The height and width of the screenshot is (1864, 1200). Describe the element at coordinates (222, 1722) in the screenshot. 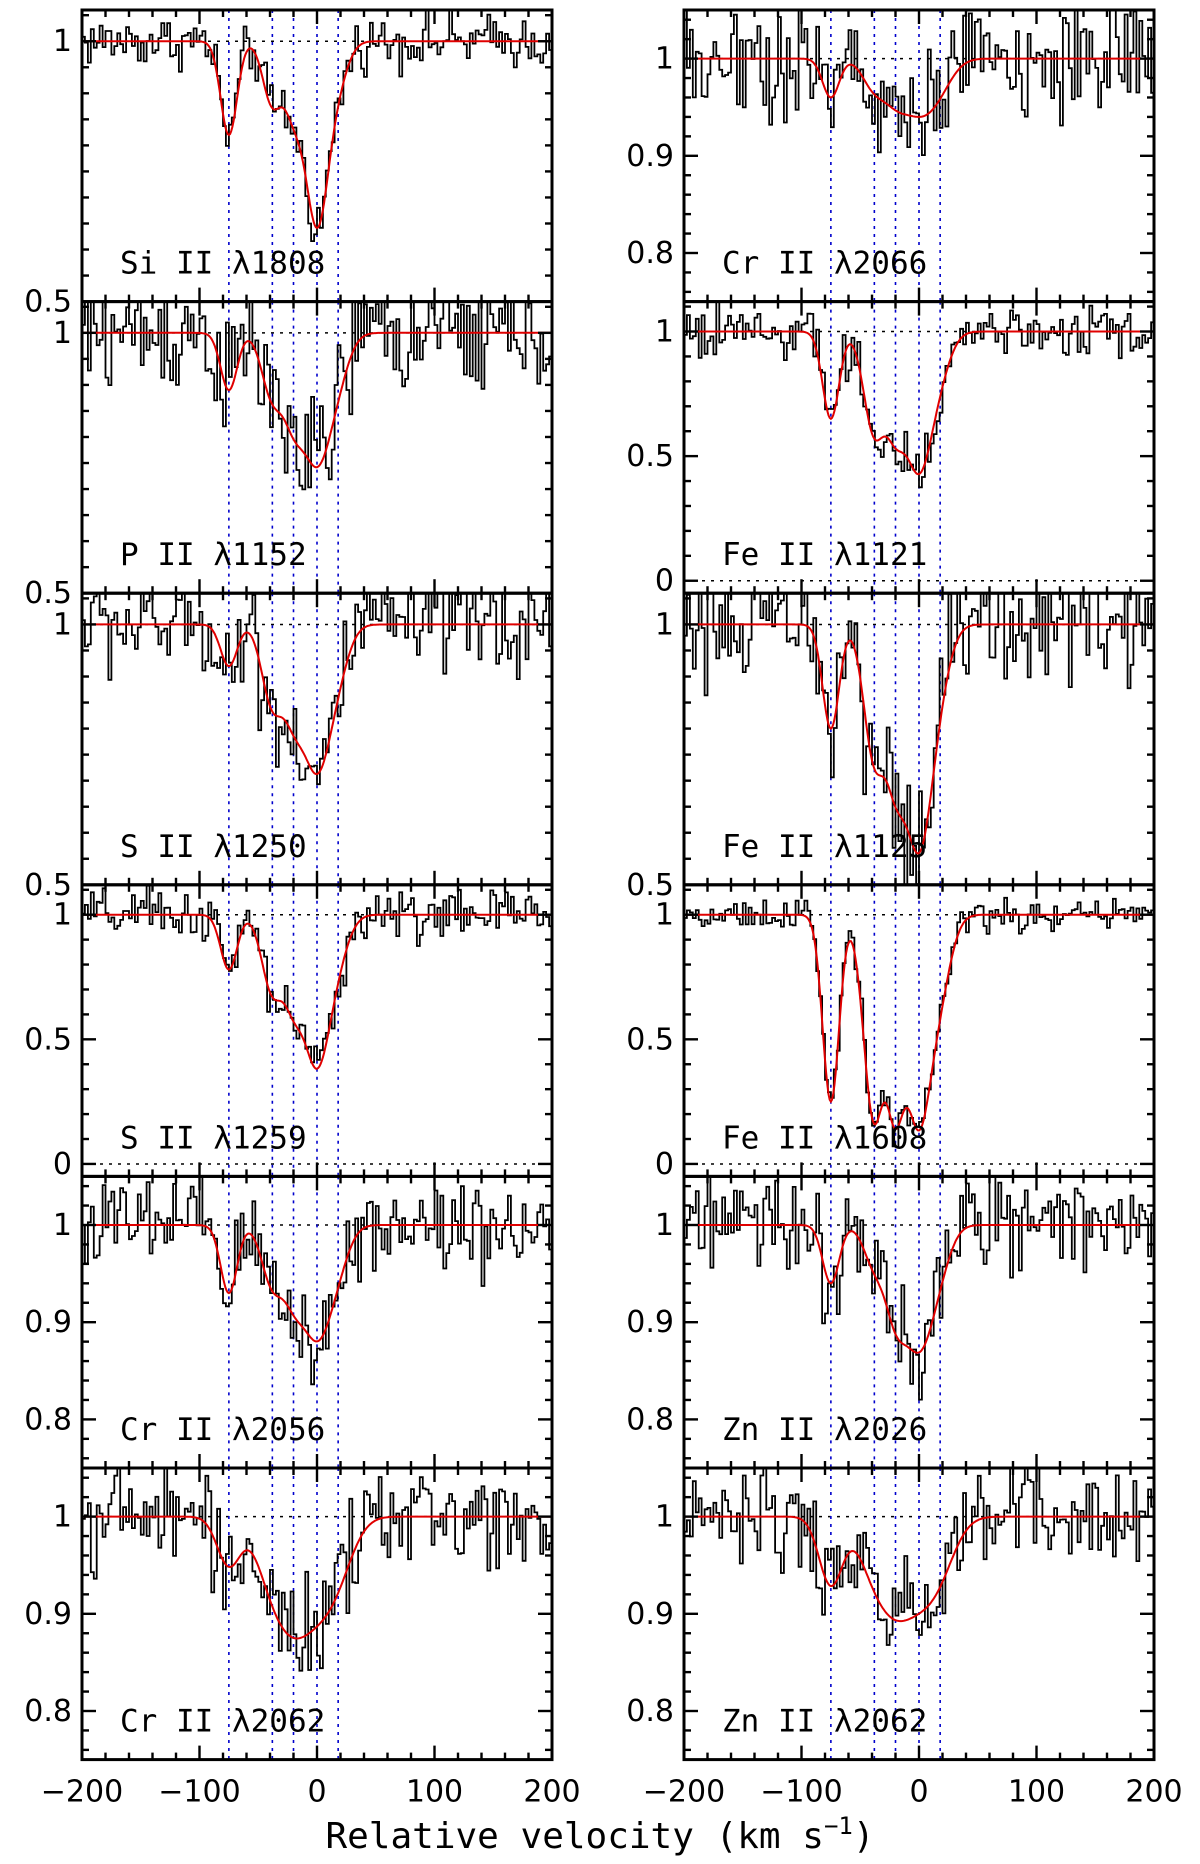

I see `panel-label: Cr II λ2062` at that location.